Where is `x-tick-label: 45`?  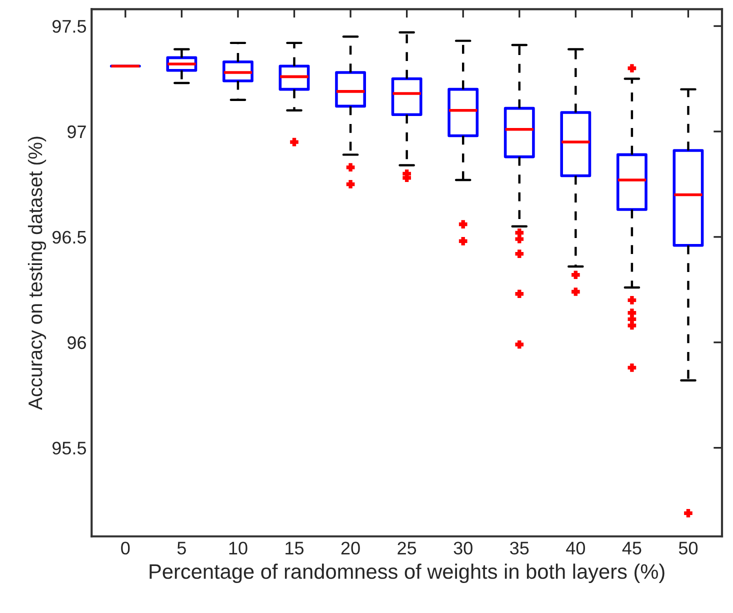 x-tick-label: 45 is located at coordinates (632, 548).